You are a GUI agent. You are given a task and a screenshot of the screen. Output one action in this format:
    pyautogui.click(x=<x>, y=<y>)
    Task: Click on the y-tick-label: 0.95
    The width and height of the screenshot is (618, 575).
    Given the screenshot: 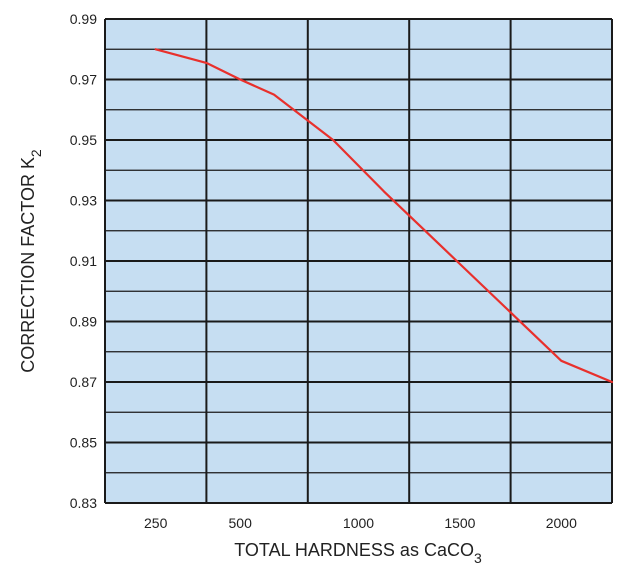 What is the action you would take?
    pyautogui.click(x=83, y=140)
    